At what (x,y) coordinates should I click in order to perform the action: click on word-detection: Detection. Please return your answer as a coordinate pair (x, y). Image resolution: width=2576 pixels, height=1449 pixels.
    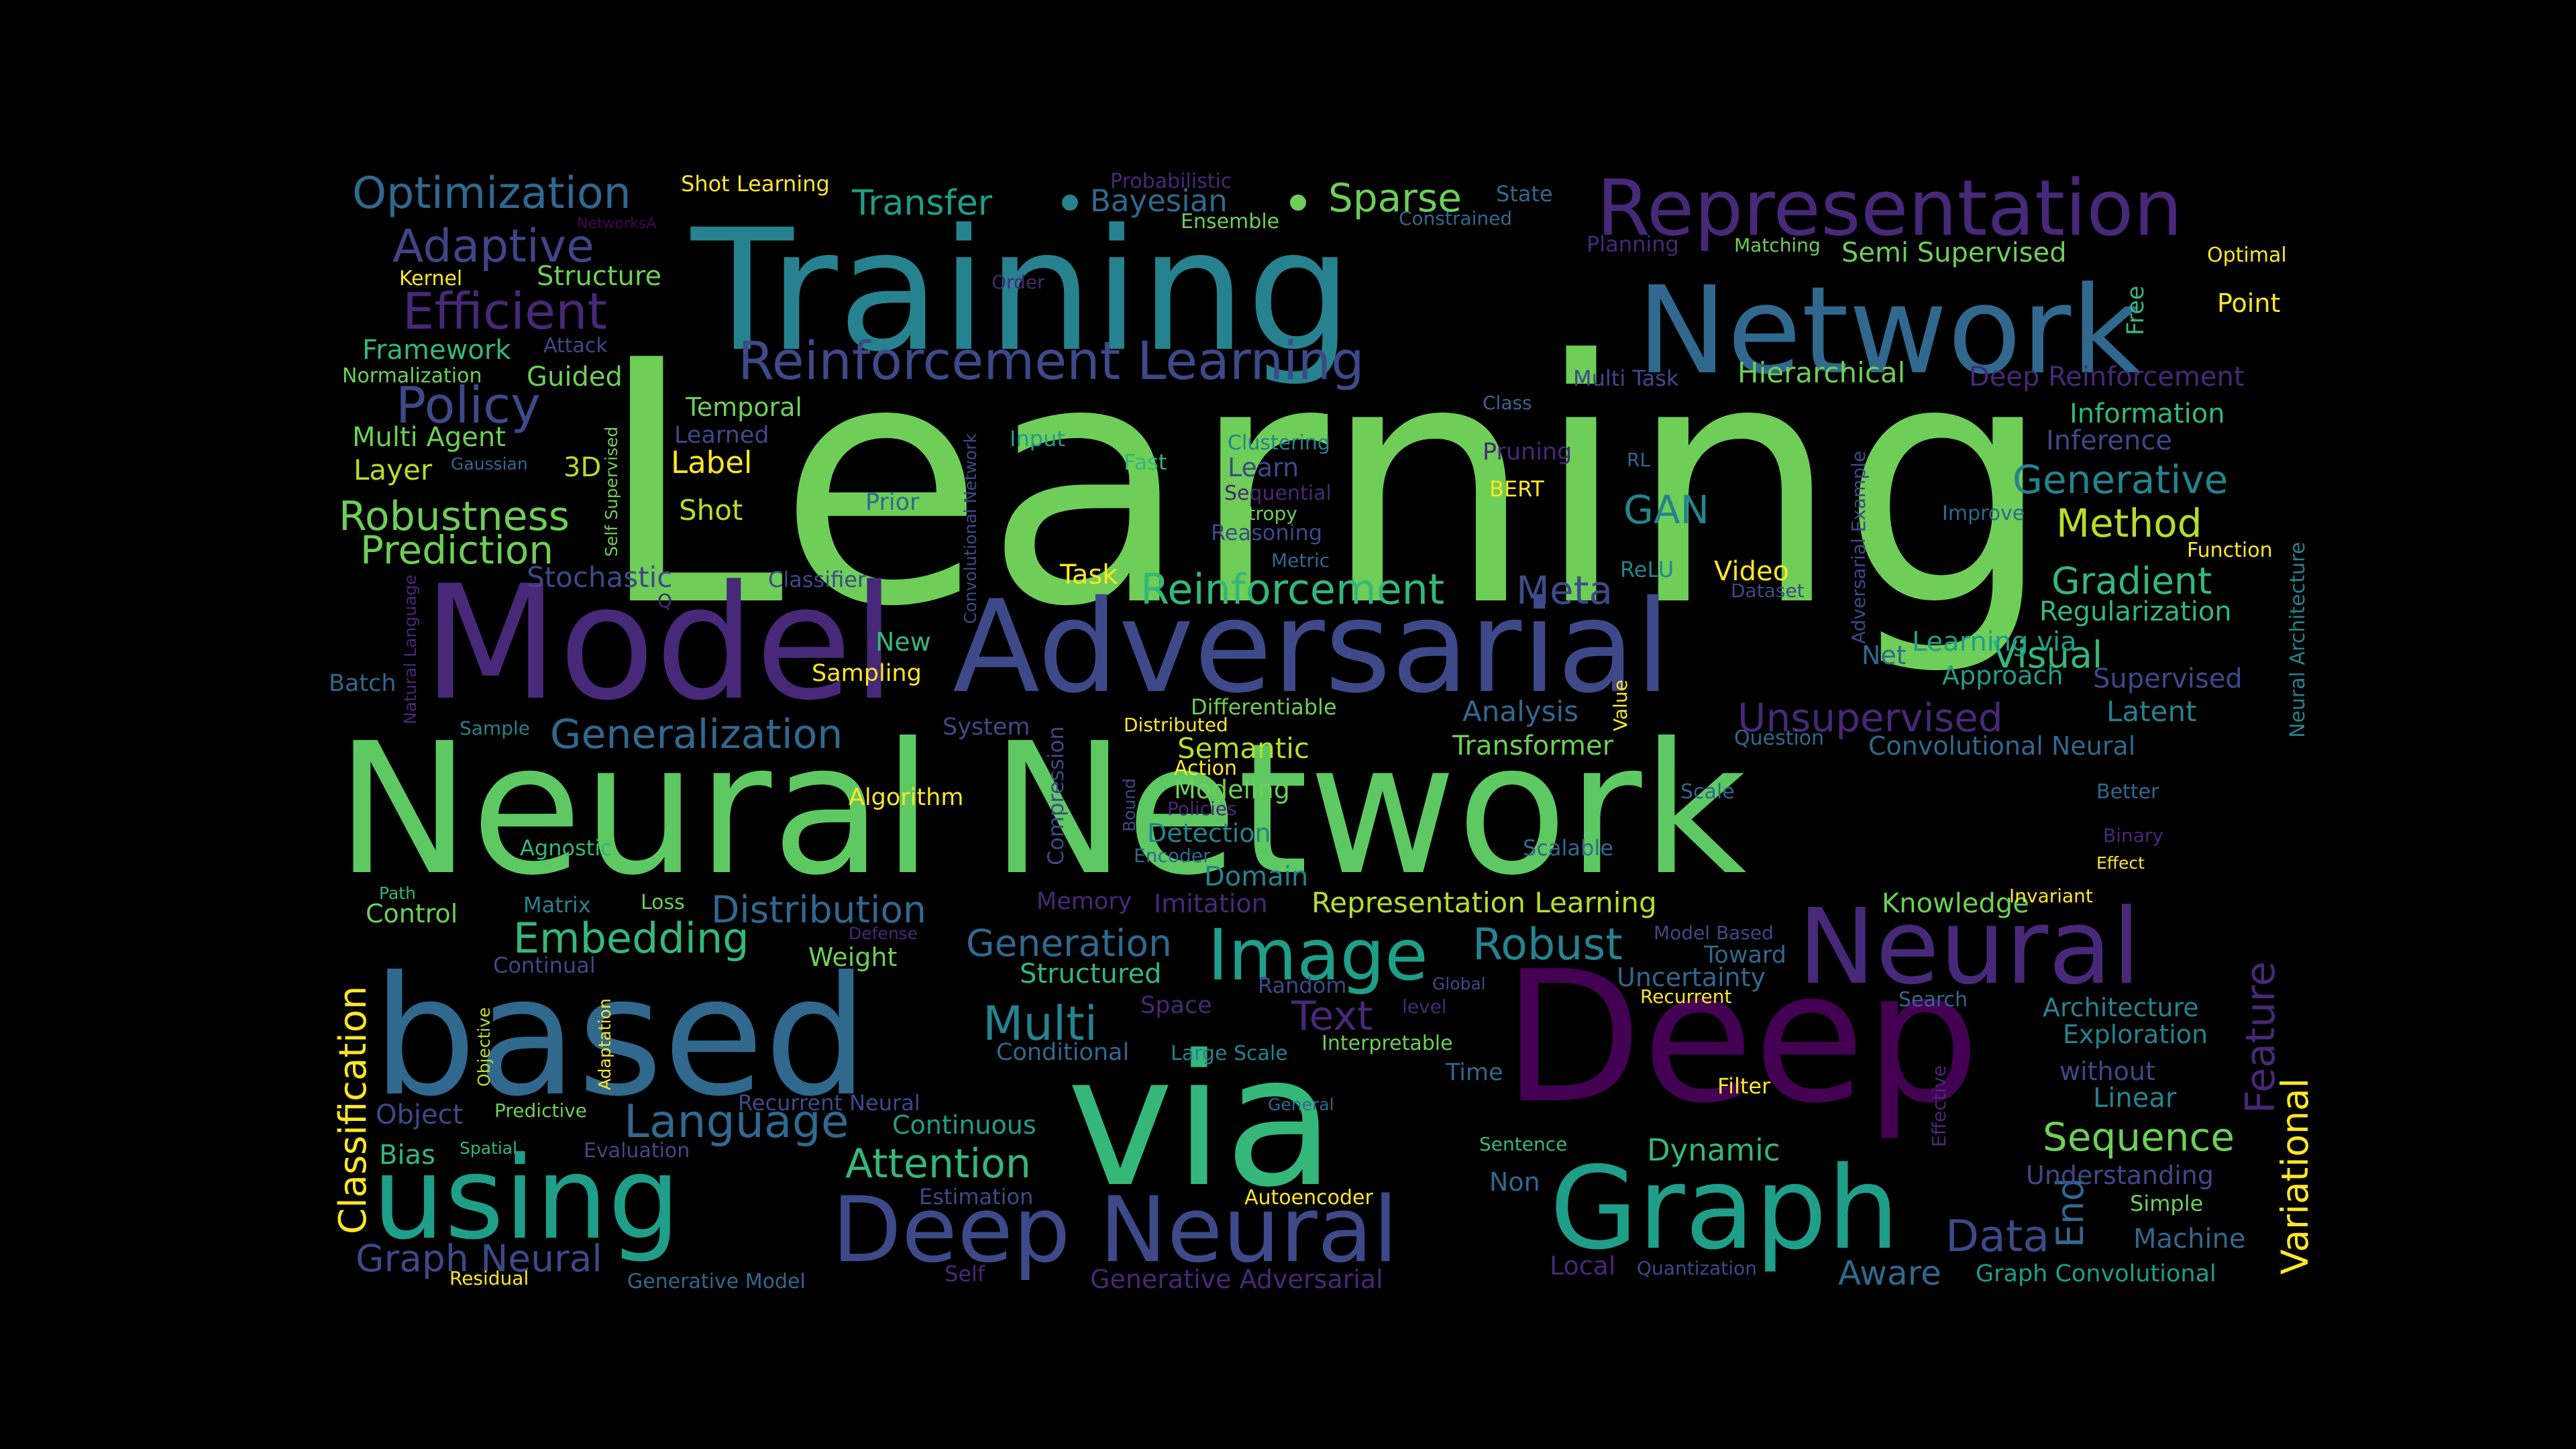
    Looking at the image, I should click on (1209, 833).